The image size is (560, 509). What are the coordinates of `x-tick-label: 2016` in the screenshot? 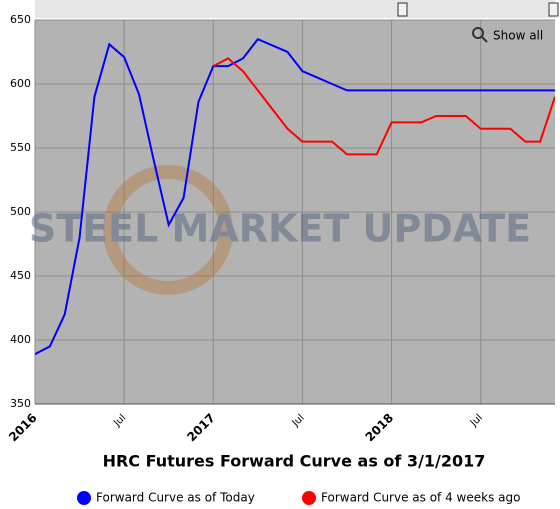 It's located at (23, 428).